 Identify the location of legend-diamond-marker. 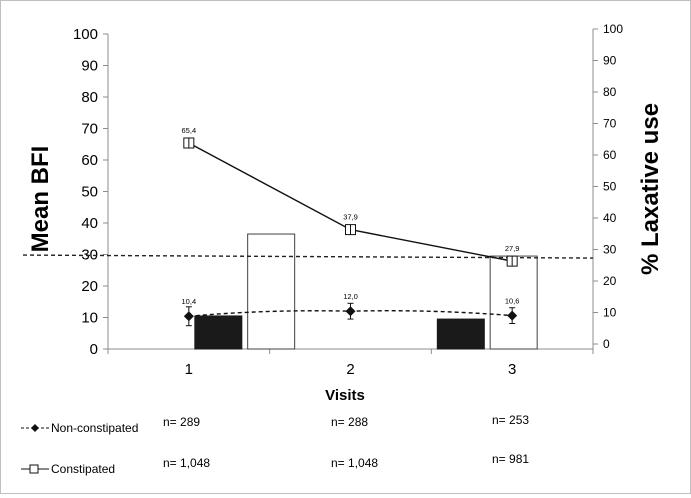
(35, 428).